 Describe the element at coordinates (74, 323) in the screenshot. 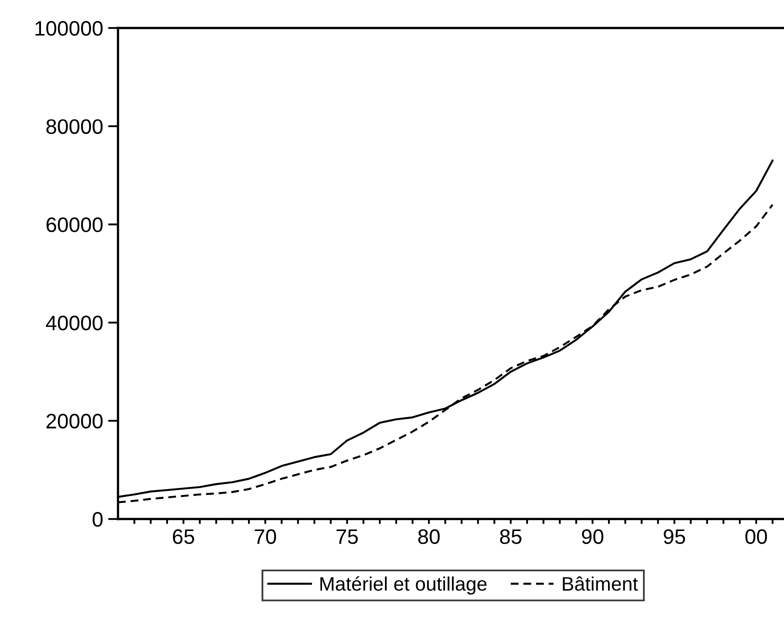

I see `y-tick-label: 40000` at that location.